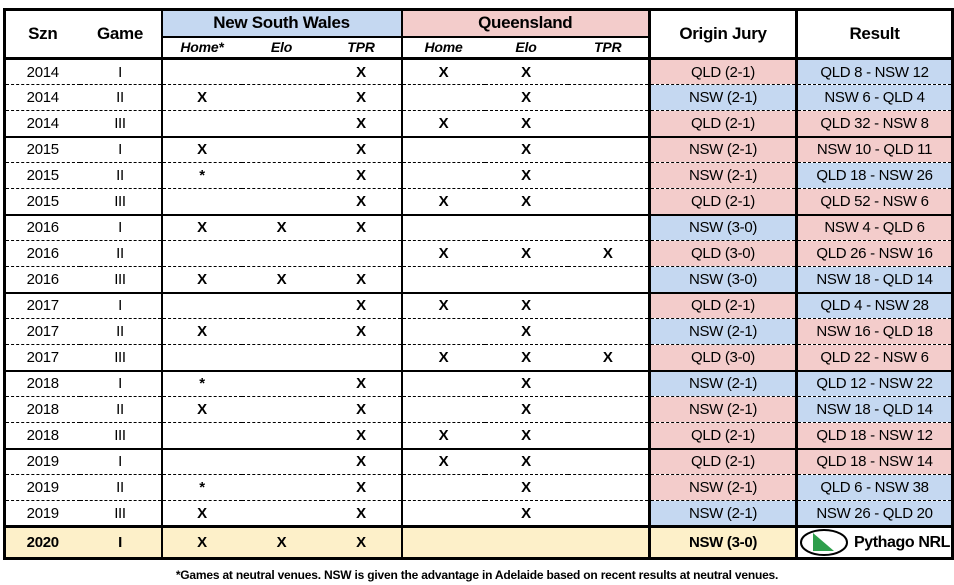 This screenshot has height=585, width=954. I want to click on table-row: 2019 III X X X NSW (2-1) NSW 26 - QLD 20, so click(478, 513).